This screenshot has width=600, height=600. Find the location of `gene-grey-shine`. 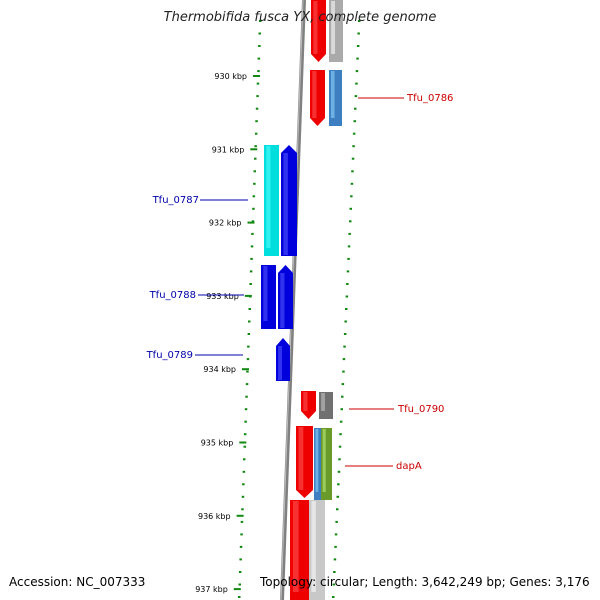

gene-grey-shine is located at coordinates (333, 27).